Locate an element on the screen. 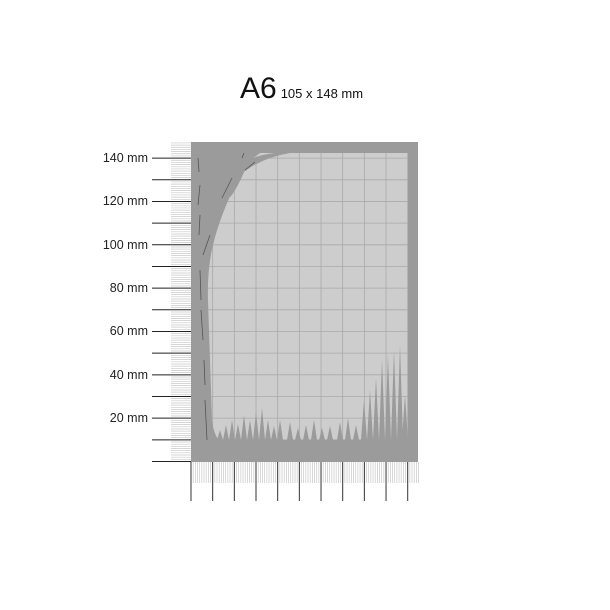 Image resolution: width=610 pixels, height=610 pixels. format-label: A6 is located at coordinates (258, 88).